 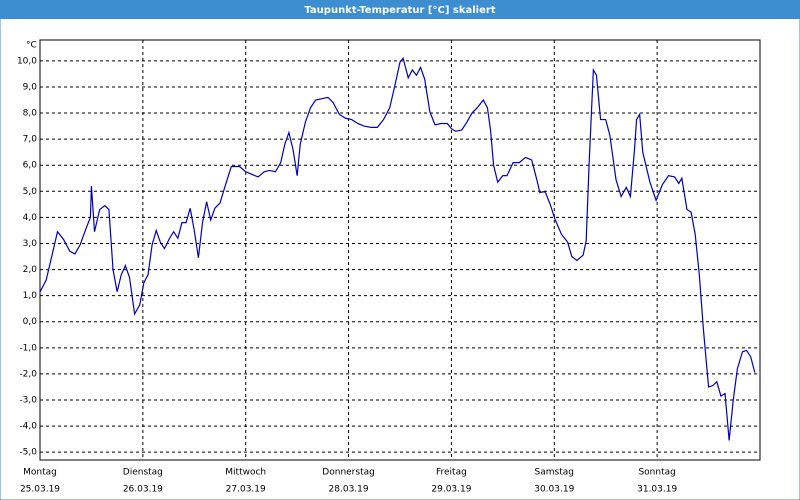 What do you see at coordinates (27, 61) in the screenshot?
I see `y-tick-label: 10,0` at bounding box center [27, 61].